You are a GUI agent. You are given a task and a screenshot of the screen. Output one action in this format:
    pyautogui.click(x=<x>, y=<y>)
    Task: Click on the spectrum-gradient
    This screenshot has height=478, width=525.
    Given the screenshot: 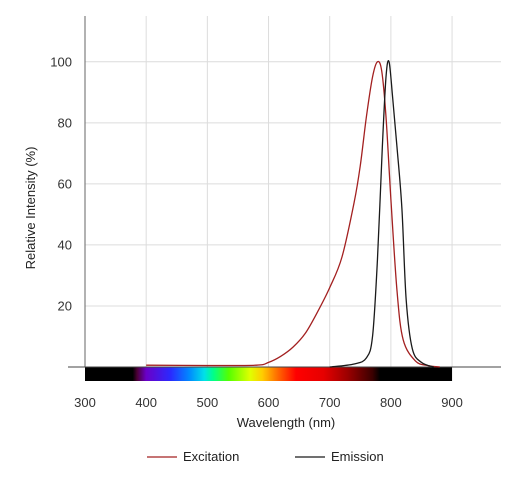 What is the action you would take?
    pyautogui.click(x=269, y=374)
    